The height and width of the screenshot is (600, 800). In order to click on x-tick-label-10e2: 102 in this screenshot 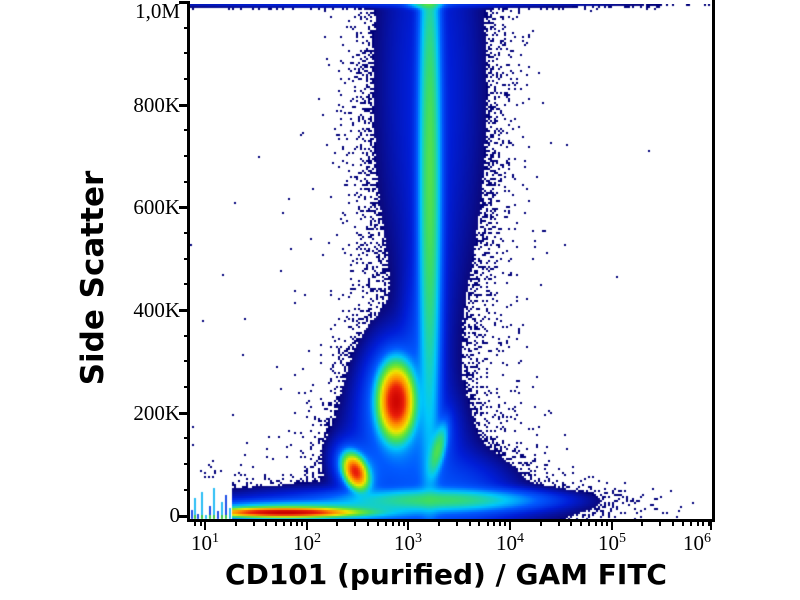, I will do `click(307, 541)`.